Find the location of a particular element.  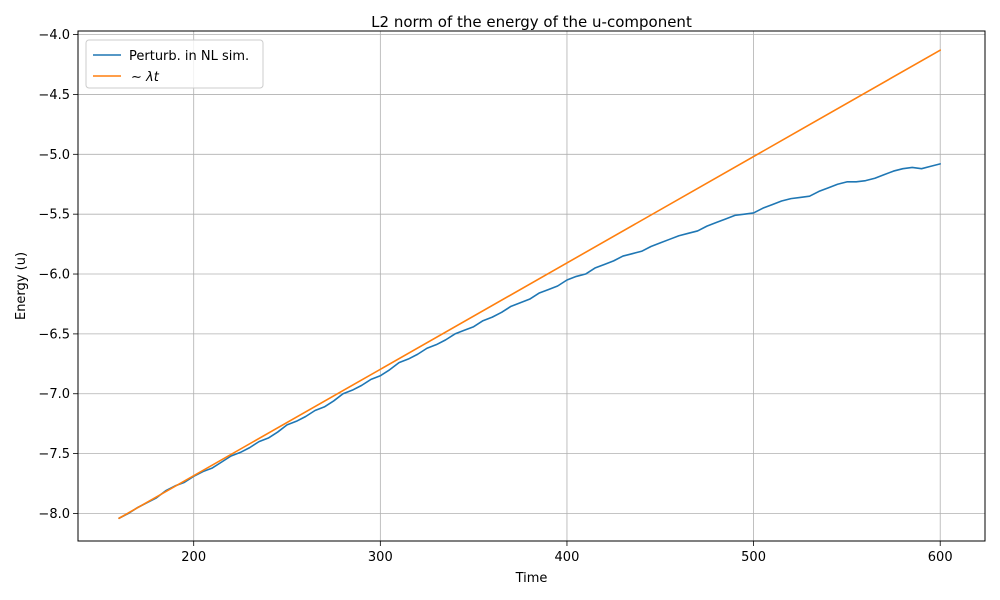

y-tick-label: −6.0 is located at coordinates (54, 275).